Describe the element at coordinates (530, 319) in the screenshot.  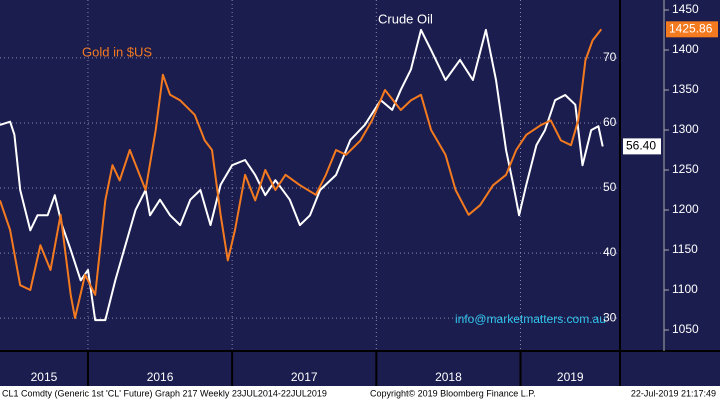
I see `contact-annotation: info@marketmatters.com.au` at that location.